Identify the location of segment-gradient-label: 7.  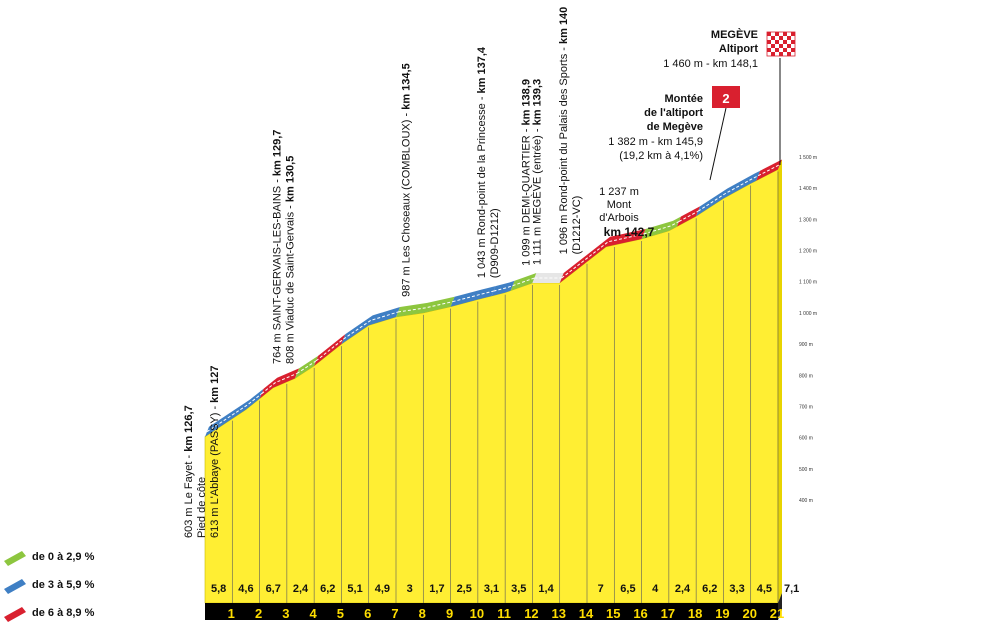
(601, 589).